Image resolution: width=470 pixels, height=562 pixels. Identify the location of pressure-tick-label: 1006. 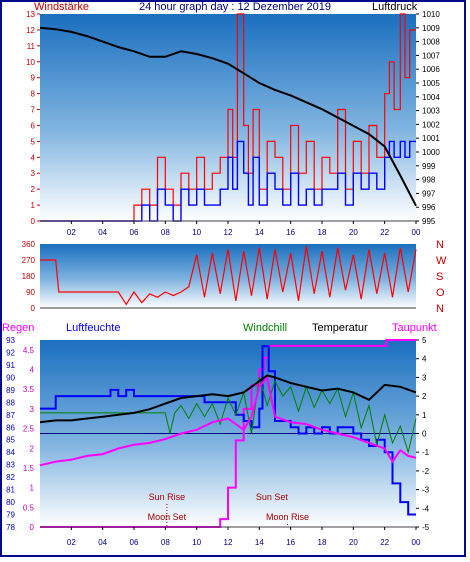
(431, 69).